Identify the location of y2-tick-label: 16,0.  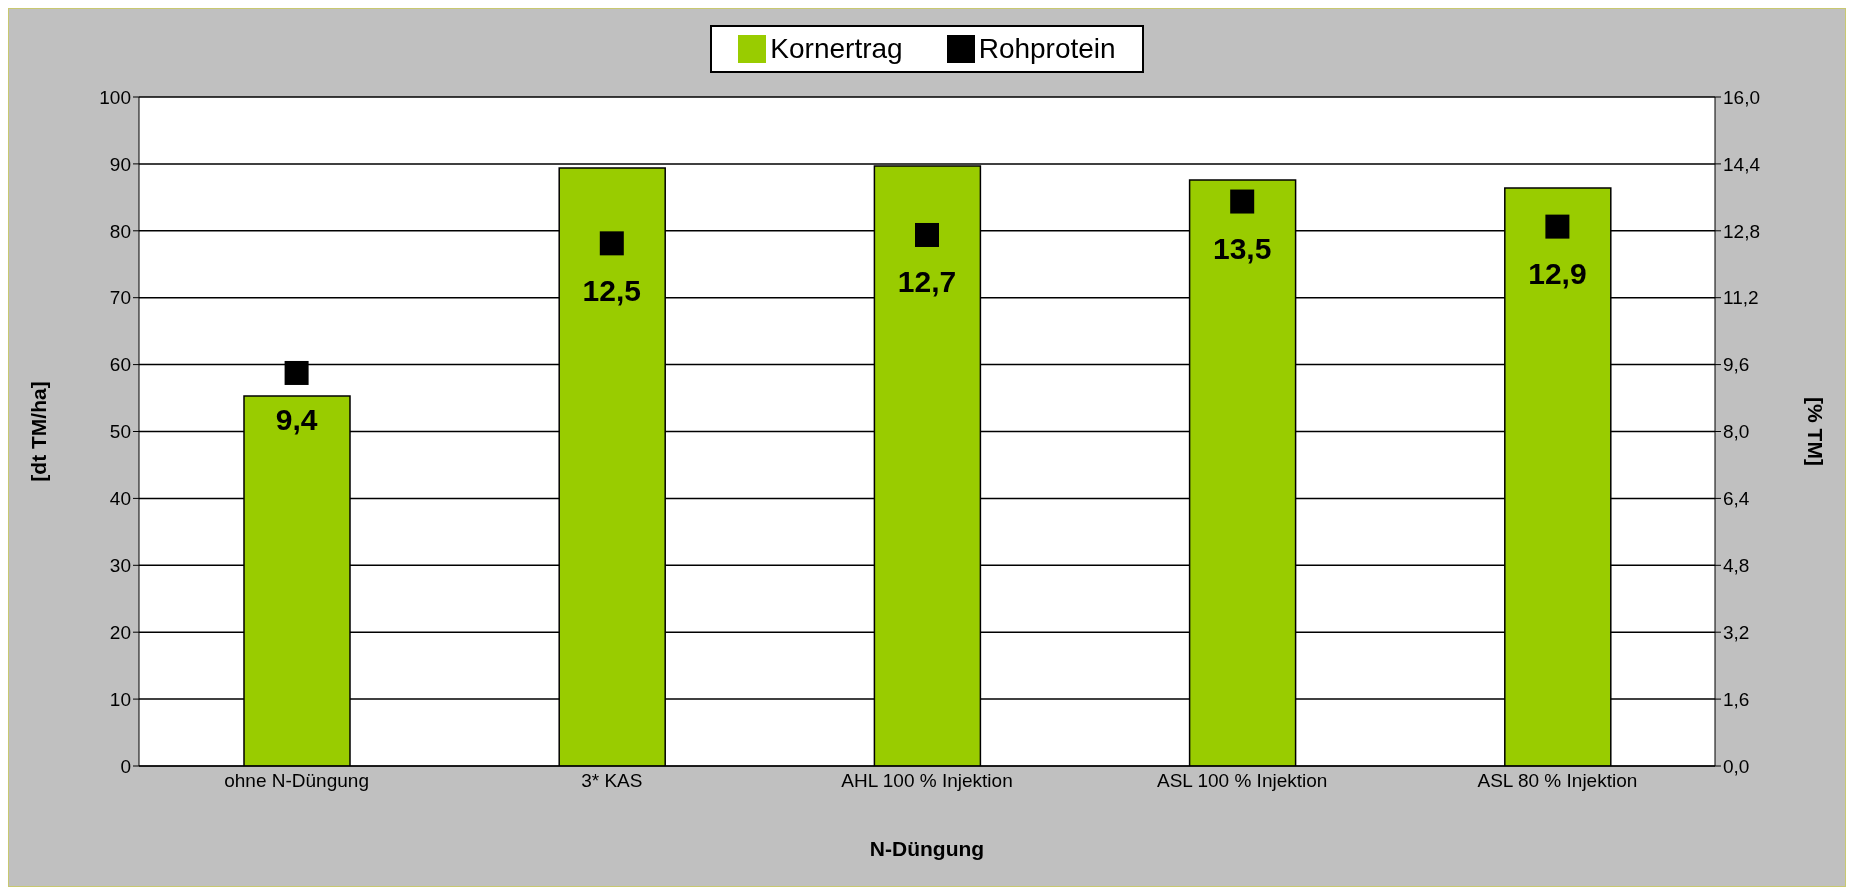
(1741, 97).